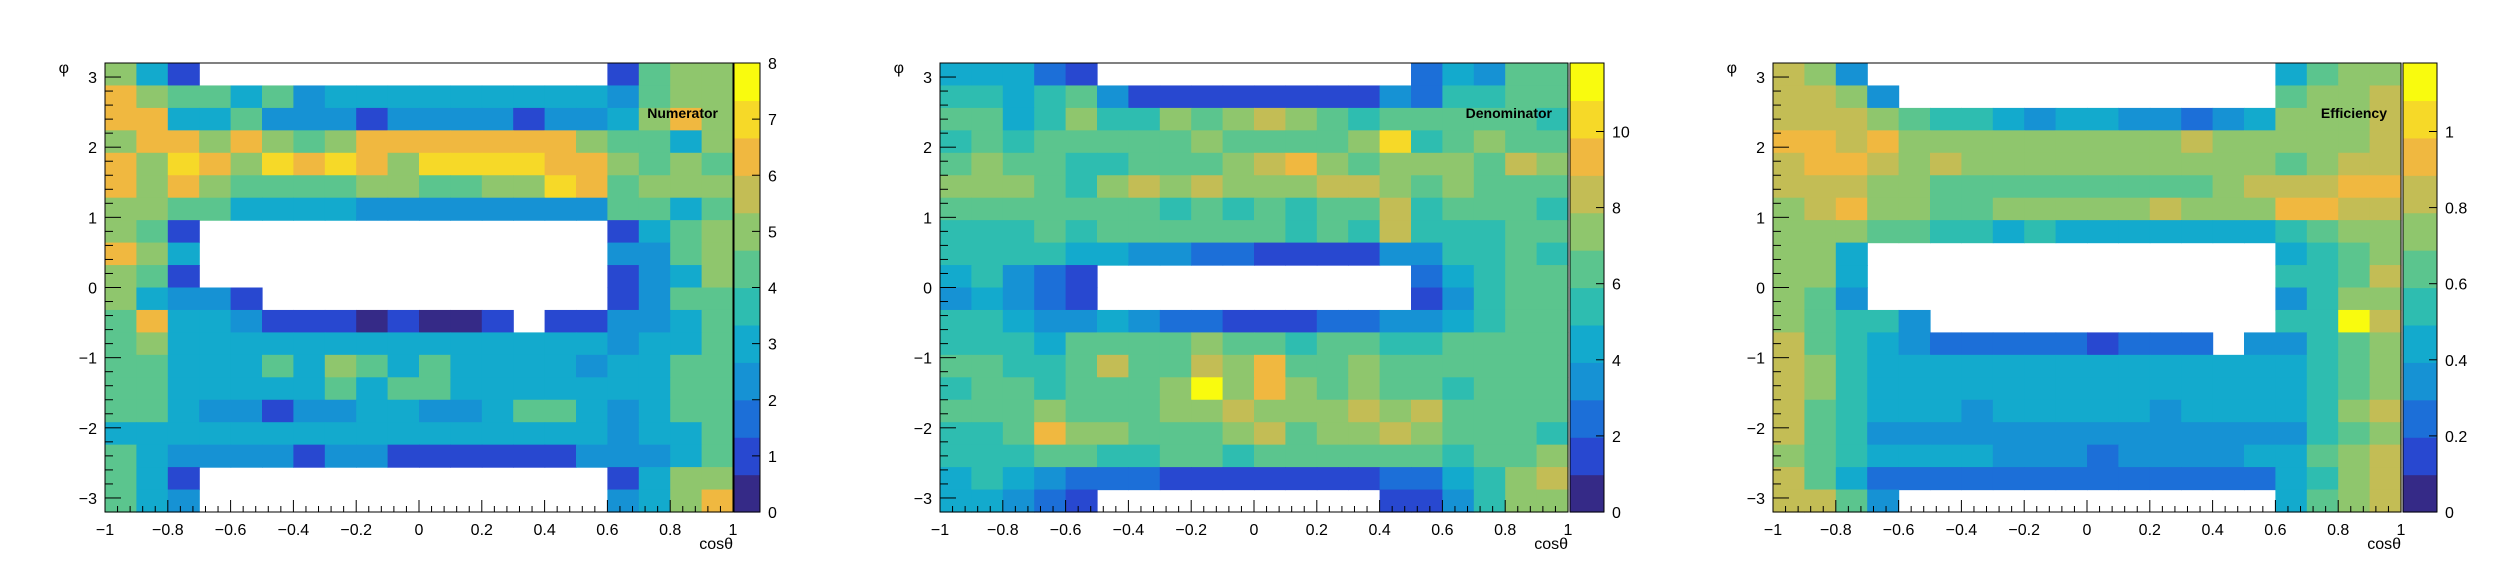 Image resolution: width=2496 pixels, height=577 pixels. I want to click on color-bar-tick-label: 6, so click(1616, 285).